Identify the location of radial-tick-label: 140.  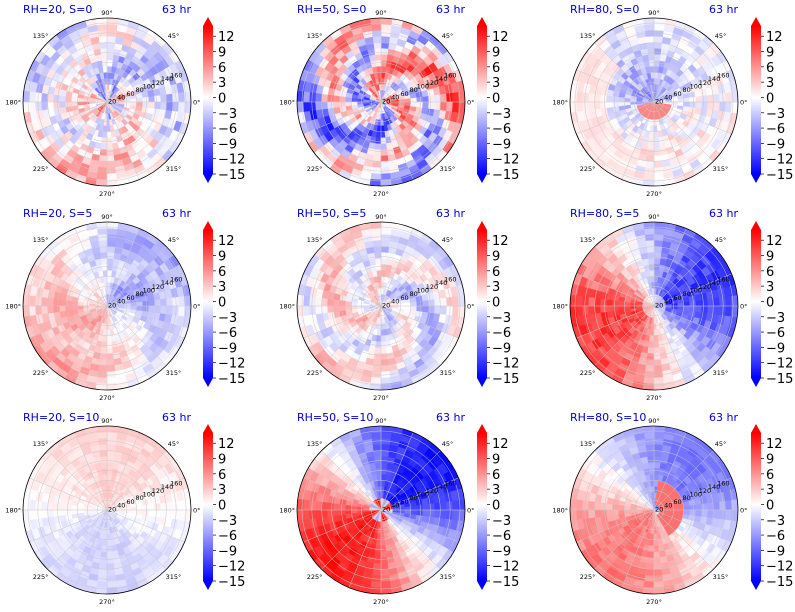
(714, 79).